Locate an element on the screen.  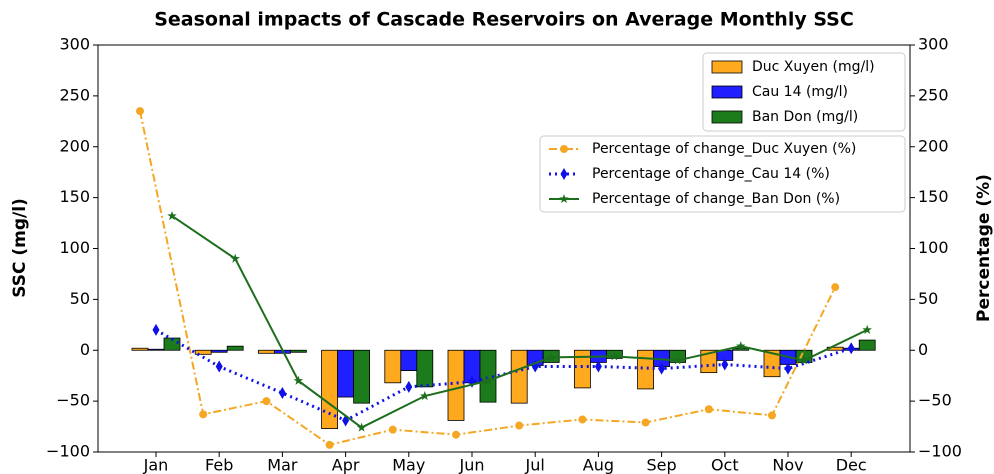
y2-tick-label: 150 is located at coordinates (933, 196).